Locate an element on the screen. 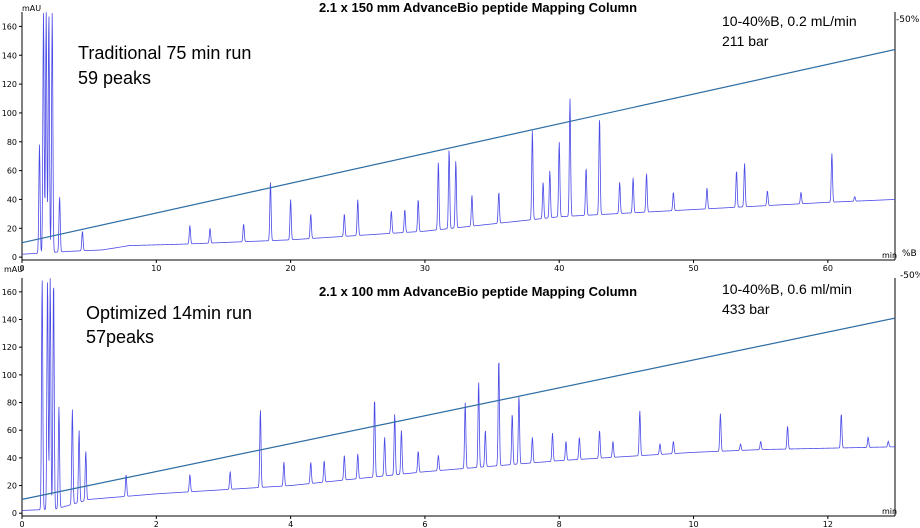 Image resolution: width=920 pixels, height=528 pixels. top-x-tick-label: 50 is located at coordinates (693, 268).